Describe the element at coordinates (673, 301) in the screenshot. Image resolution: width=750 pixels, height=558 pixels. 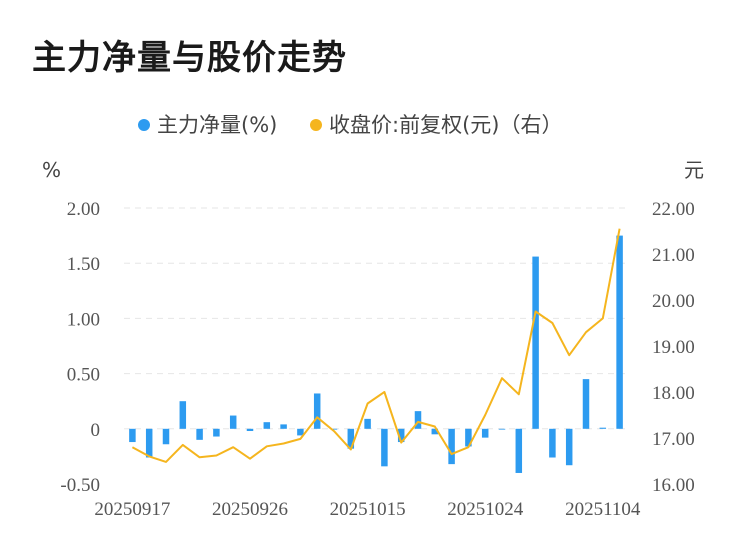
I see `right-tick-label: 20.00` at that location.